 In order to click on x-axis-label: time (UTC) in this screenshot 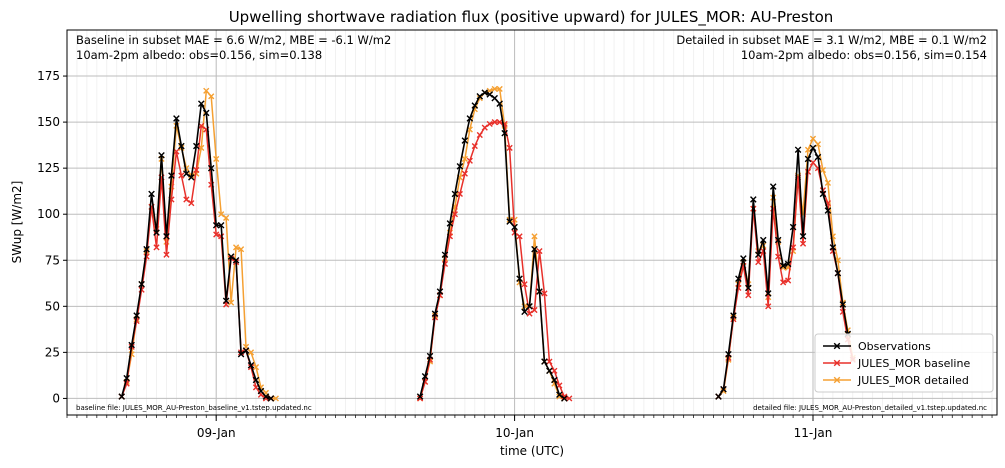, I will do `click(532, 451)`.